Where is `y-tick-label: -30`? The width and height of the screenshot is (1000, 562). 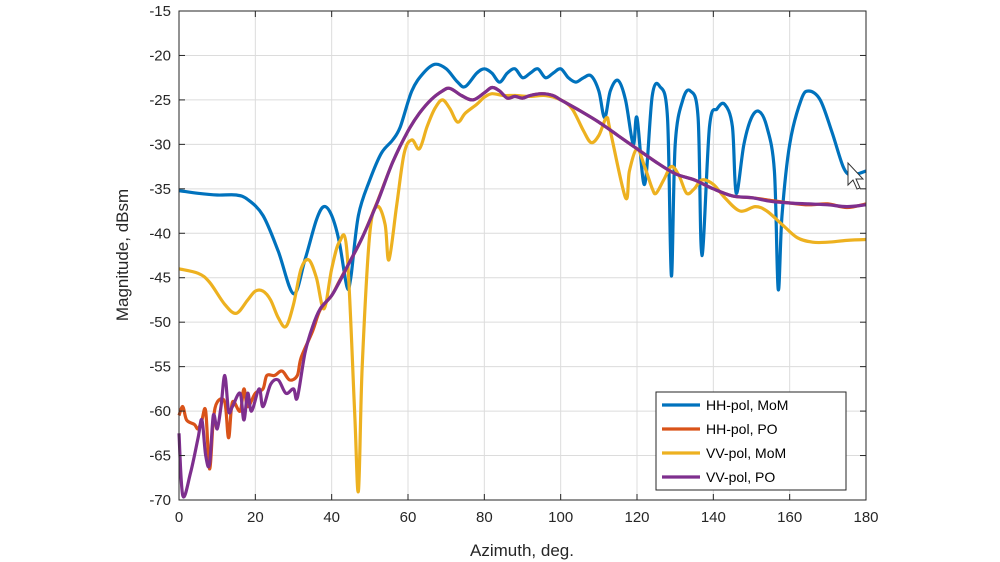 y-tick-label: -30 is located at coordinates (160, 144).